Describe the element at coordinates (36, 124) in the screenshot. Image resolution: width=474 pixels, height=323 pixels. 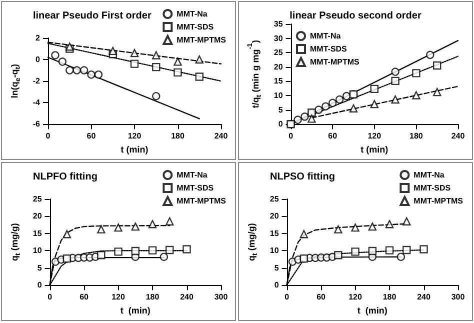
I see `y-tick-label: -6` at that location.